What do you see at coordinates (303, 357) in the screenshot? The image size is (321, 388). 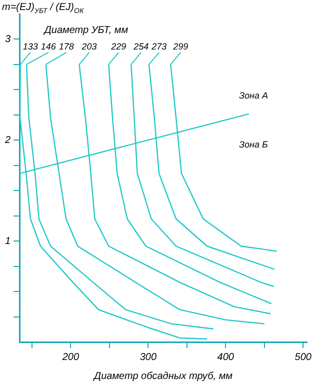 I see `x-tick-label: 500` at bounding box center [303, 357].